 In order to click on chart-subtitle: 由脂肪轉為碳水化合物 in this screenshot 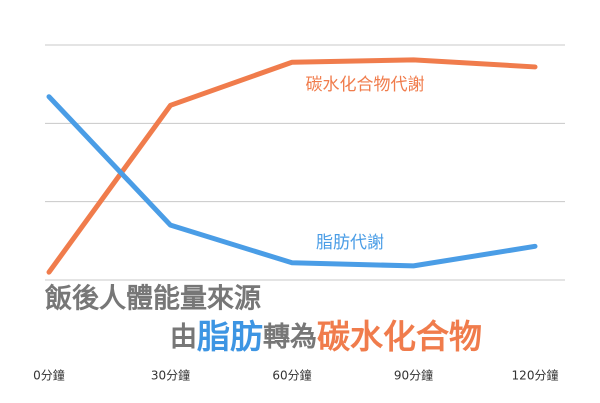, I will do `click(326, 336)`.